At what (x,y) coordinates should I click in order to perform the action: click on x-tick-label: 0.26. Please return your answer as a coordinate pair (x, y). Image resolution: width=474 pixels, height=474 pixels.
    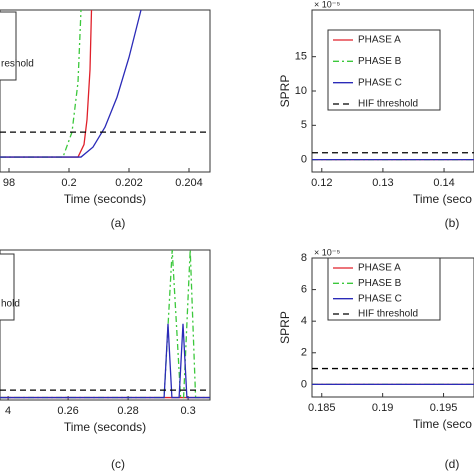
    Looking at the image, I should click on (67, 411).